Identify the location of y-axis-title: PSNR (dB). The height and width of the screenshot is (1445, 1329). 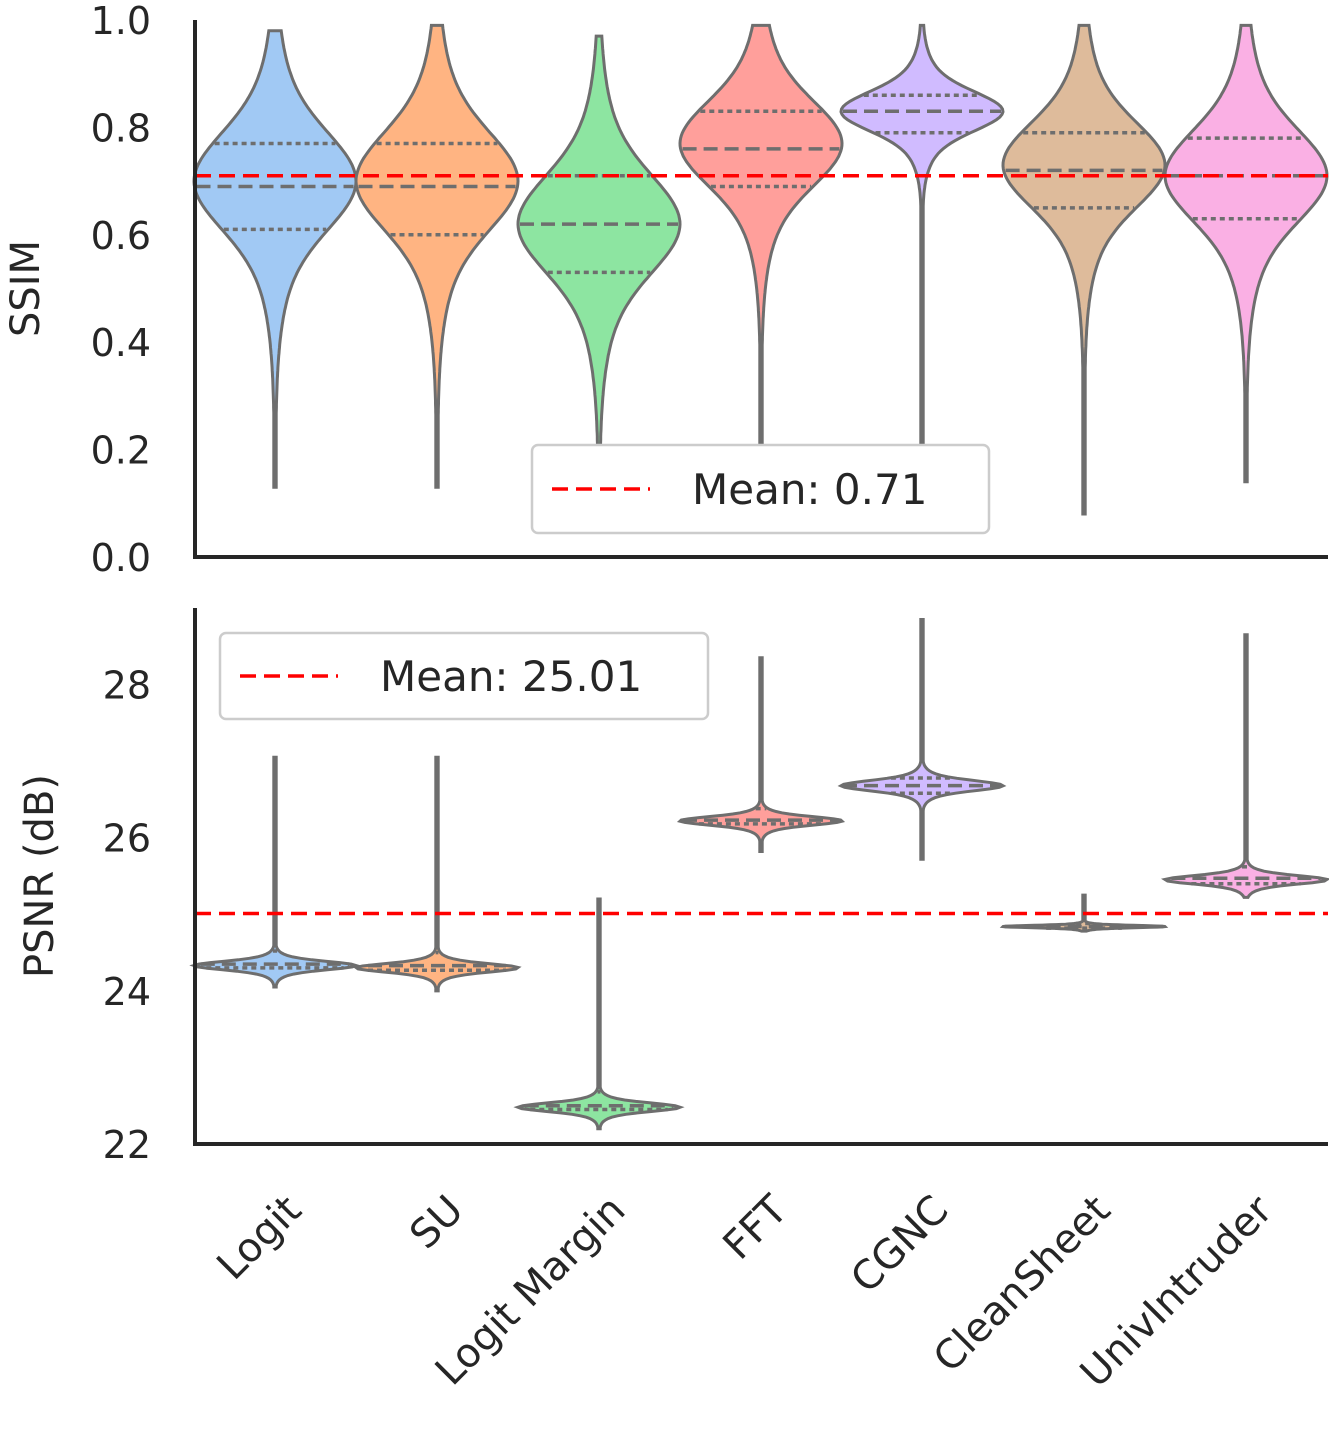
(40, 876).